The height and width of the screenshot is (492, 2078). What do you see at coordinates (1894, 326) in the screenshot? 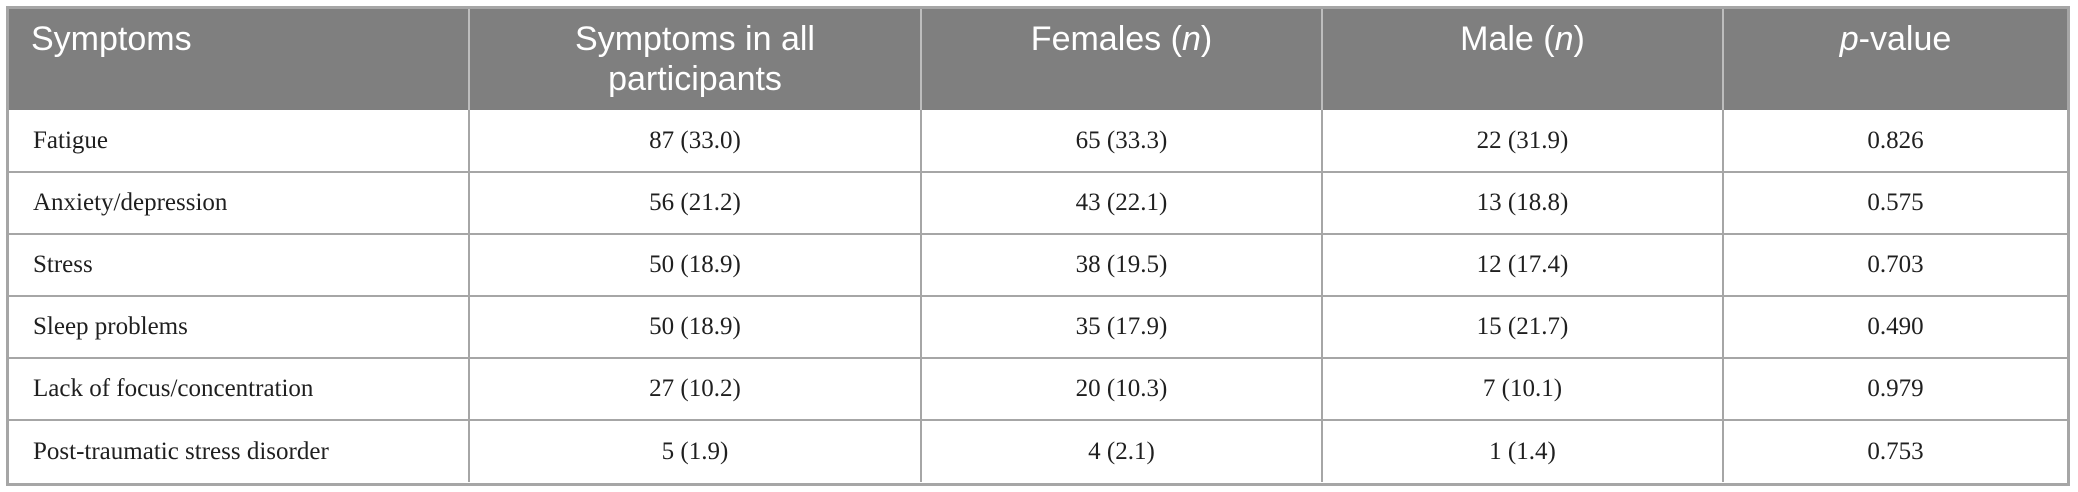
I see `cell-p-value: 0.490` at bounding box center [1894, 326].